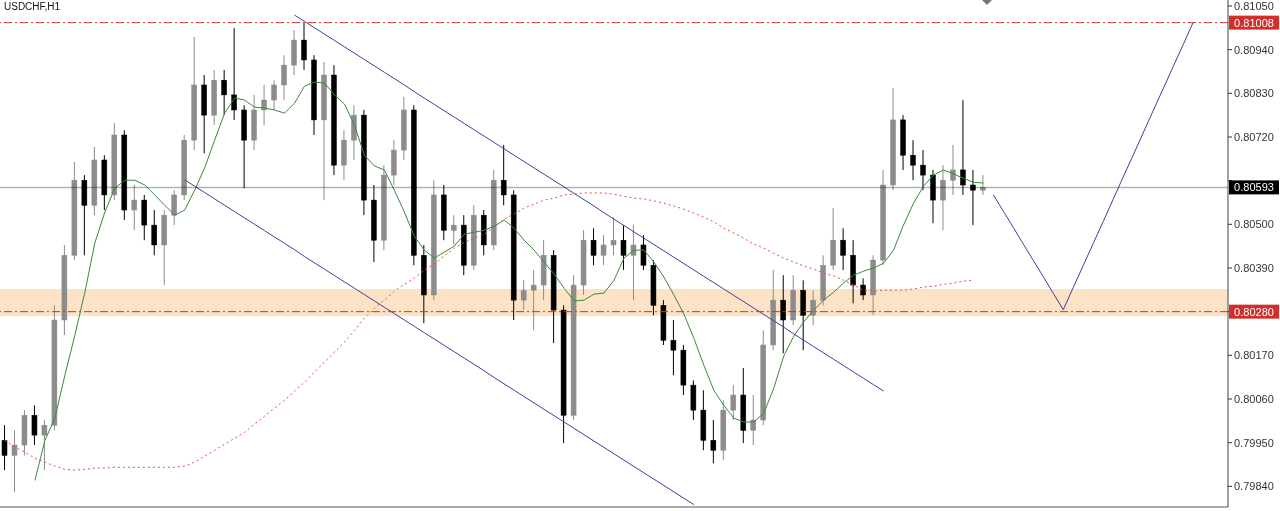 This screenshot has height=511, width=1280. I want to click on y-tick-label: 0.80720, so click(1254, 136).